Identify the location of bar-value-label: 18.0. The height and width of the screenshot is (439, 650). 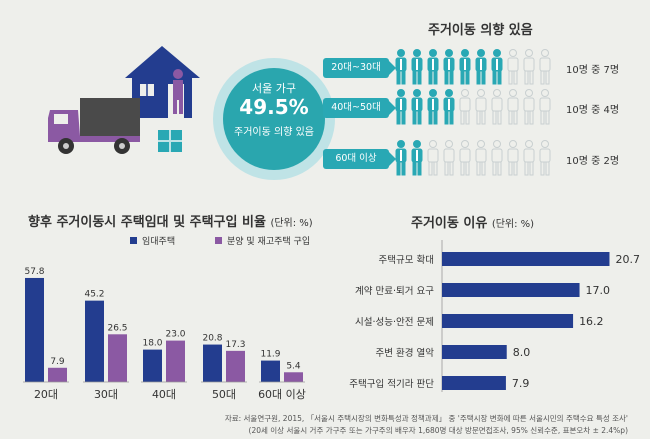
(152, 344).